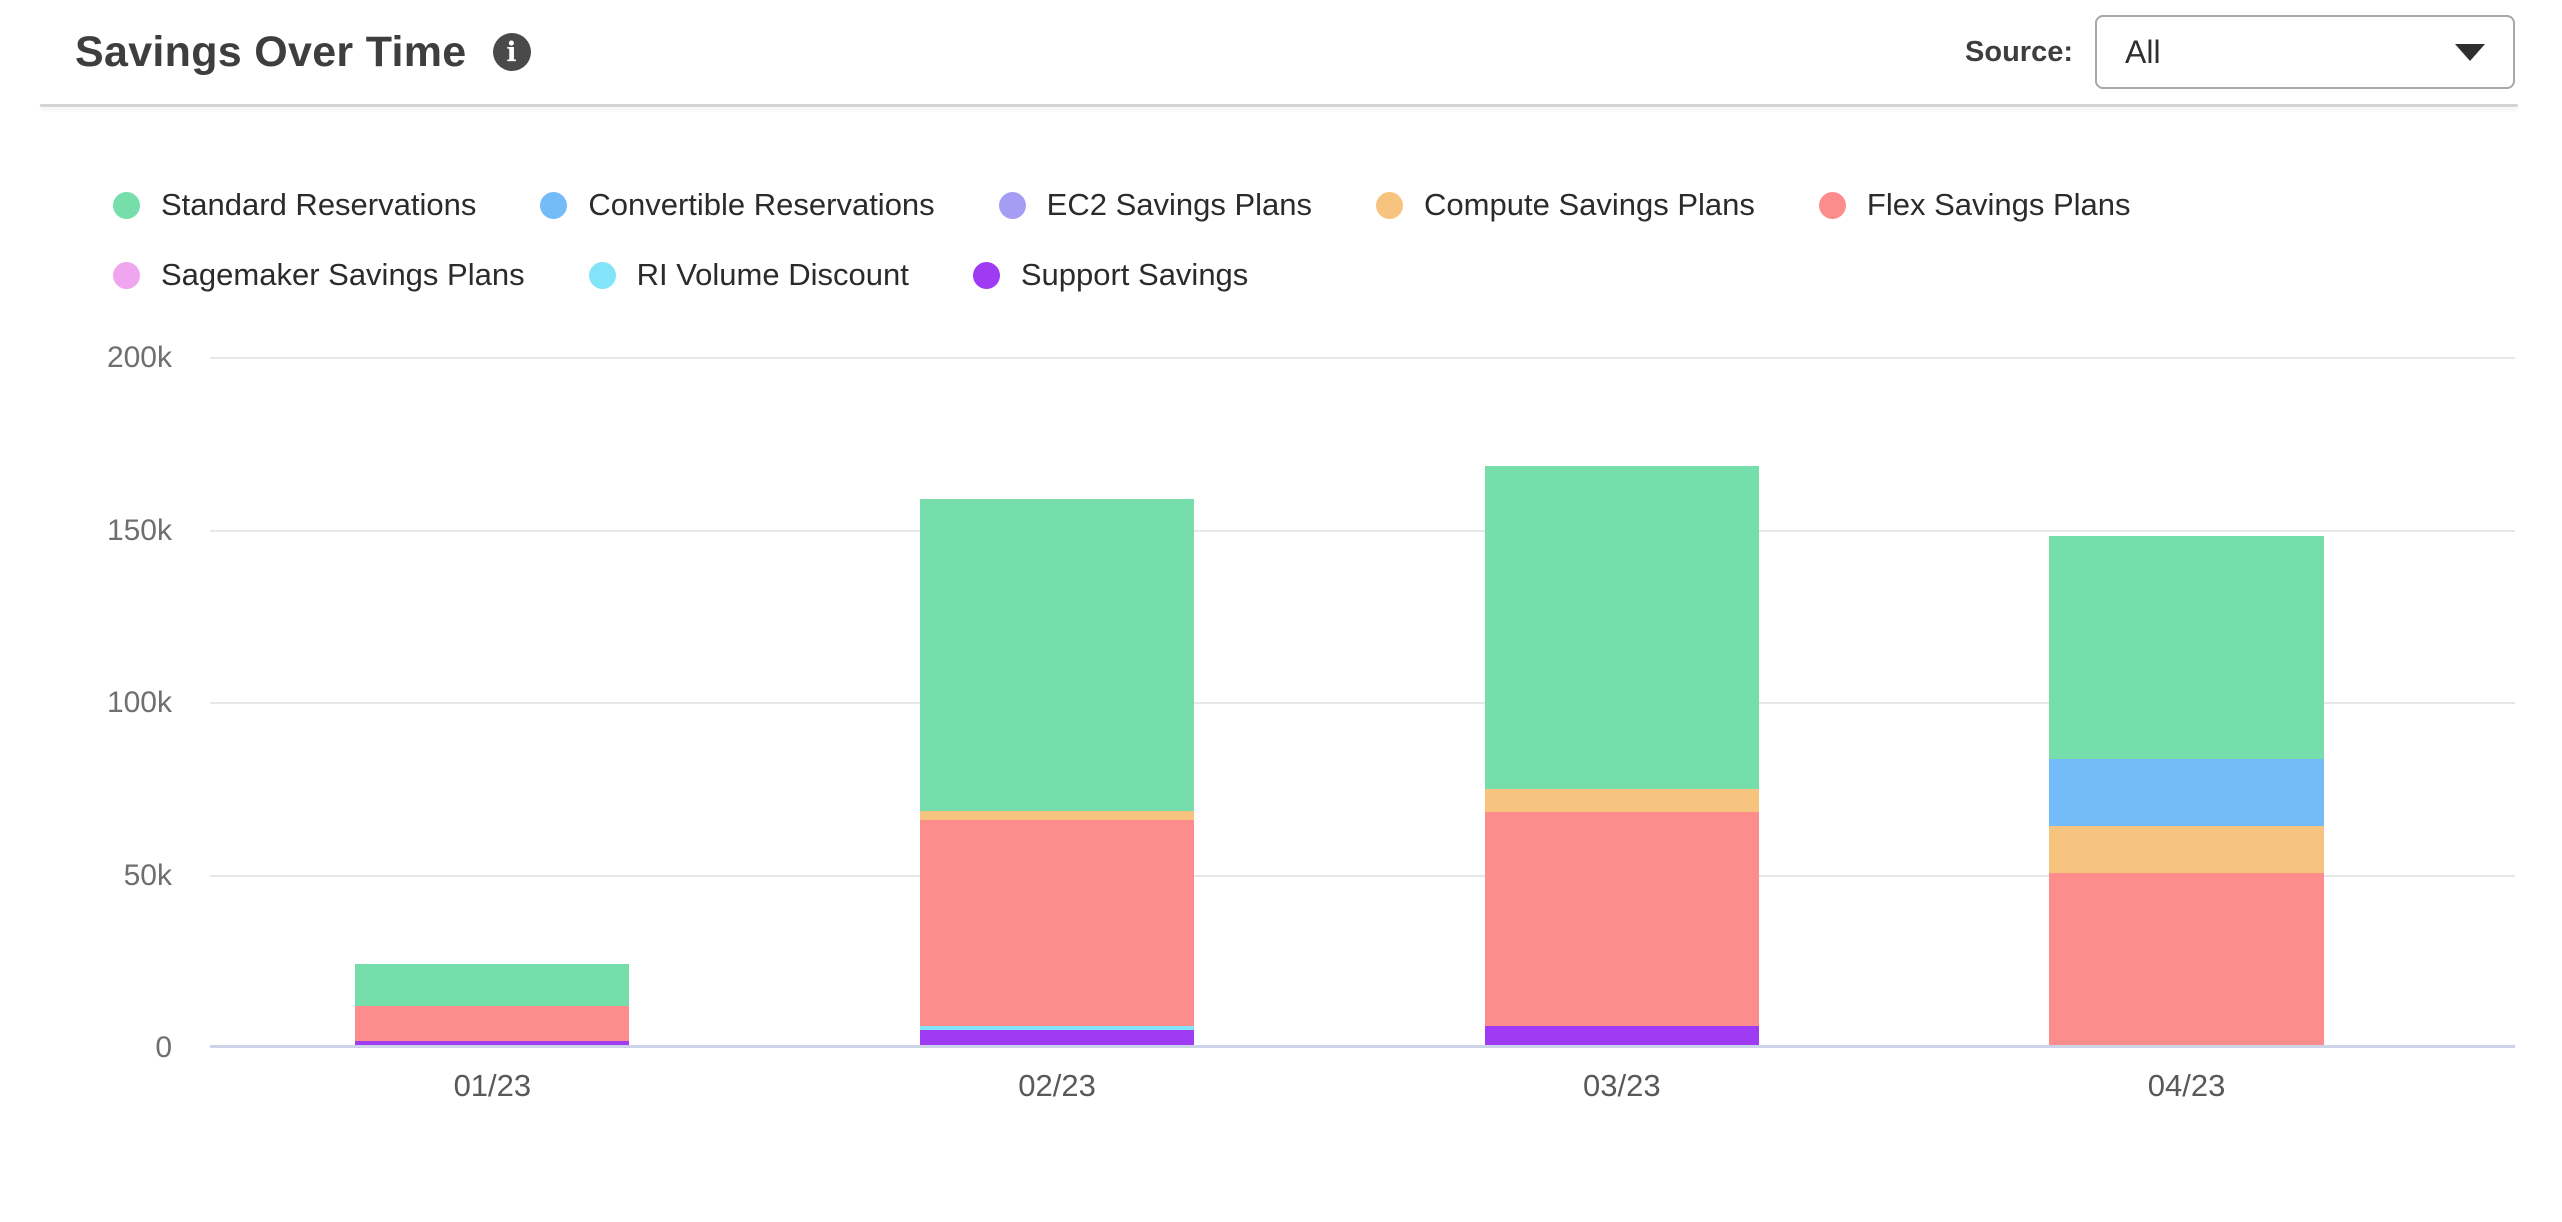 The height and width of the screenshot is (1222, 2562). I want to click on legend-label: Compute Savings Plans, so click(1589, 204).